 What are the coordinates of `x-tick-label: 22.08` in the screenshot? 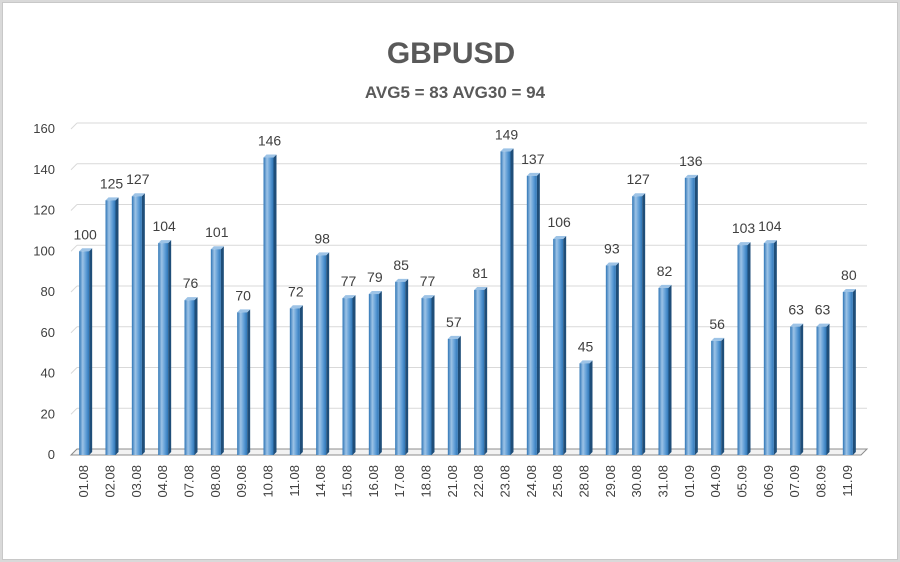 It's located at (478, 481).